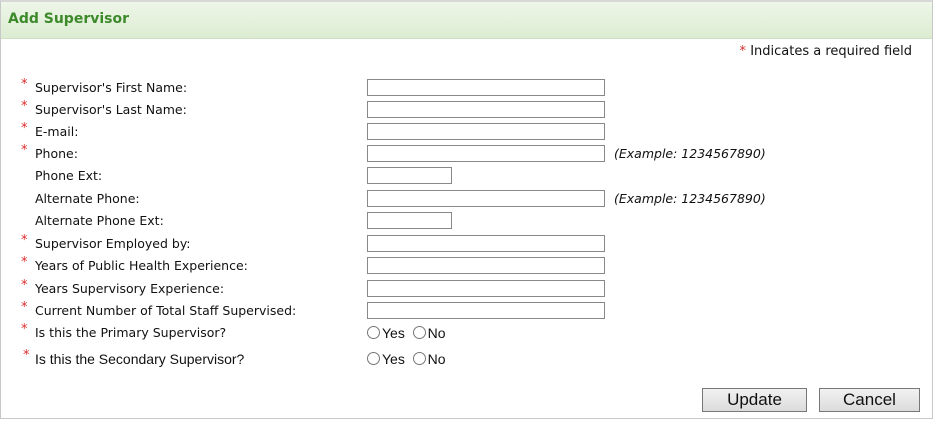 The width and height of the screenshot is (939, 425). I want to click on radio-question: Is this the Primary Supervisor?, so click(131, 332).